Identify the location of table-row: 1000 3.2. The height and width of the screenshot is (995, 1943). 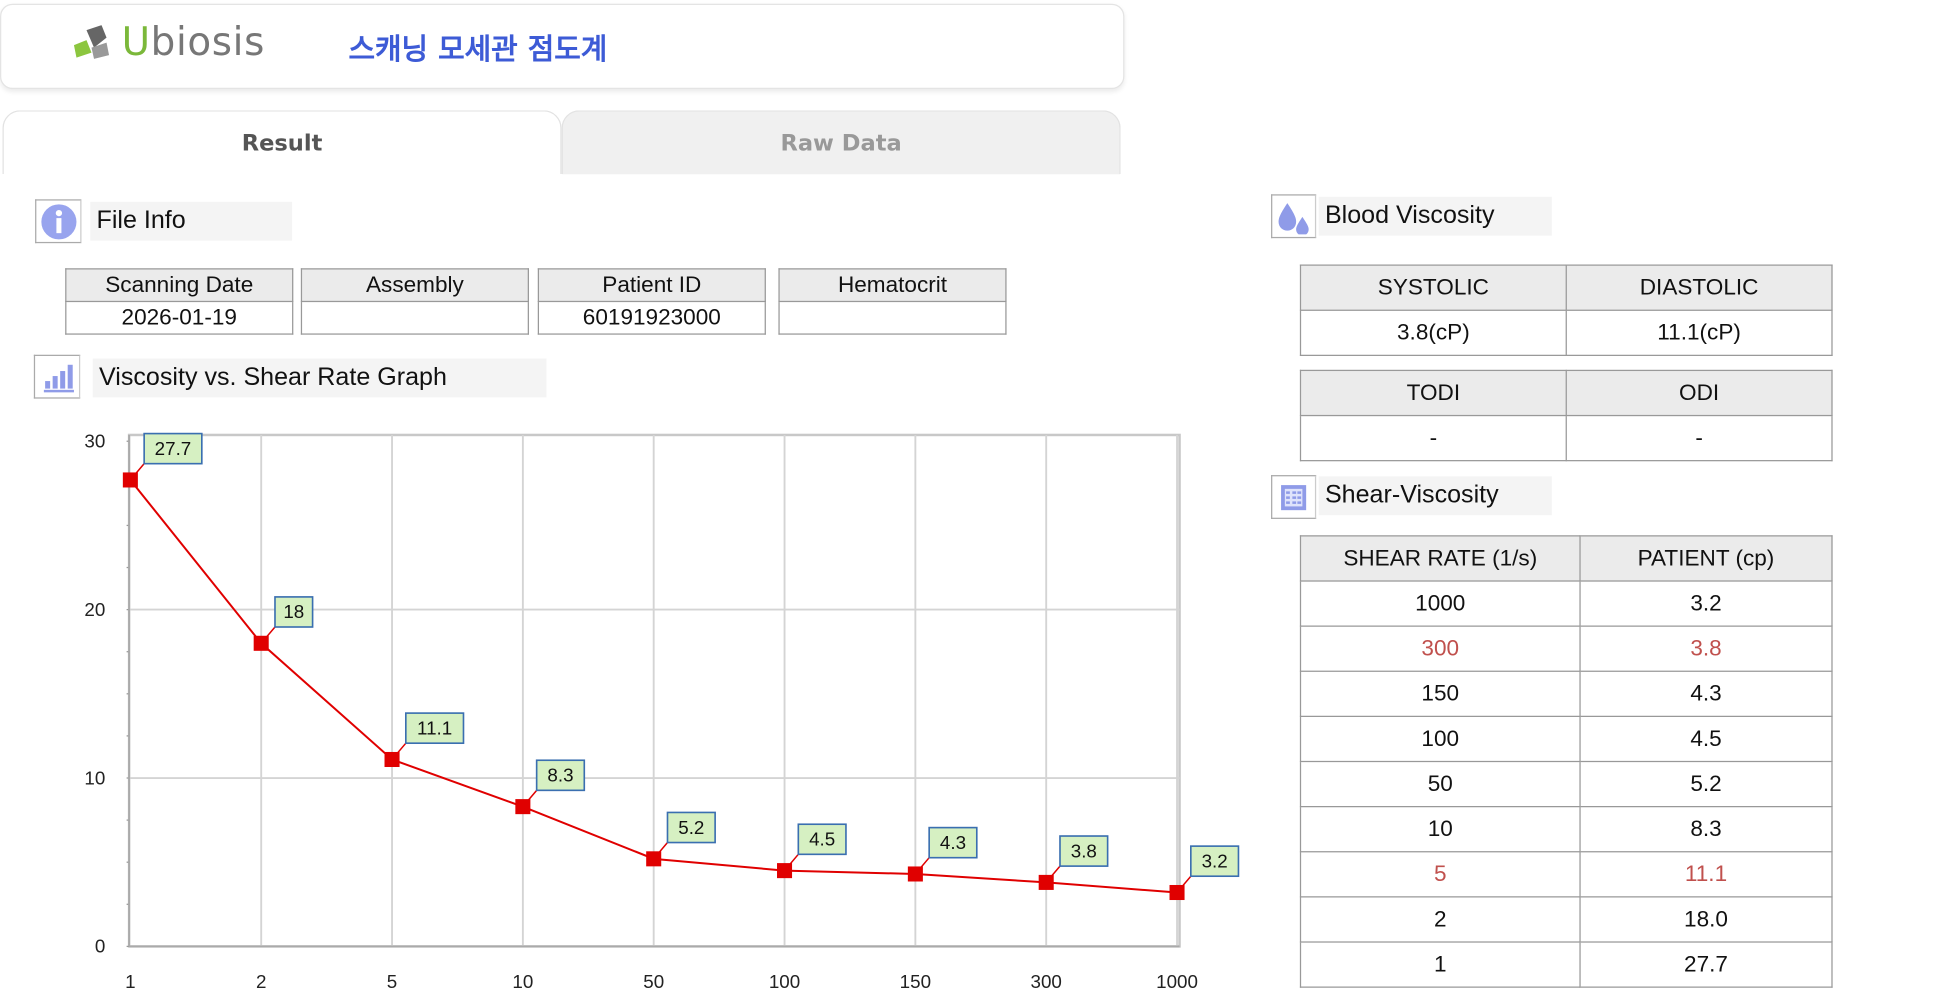
(1566, 603).